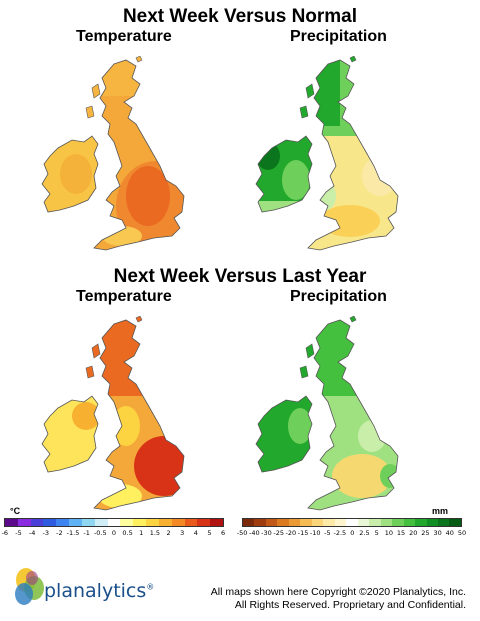 The image size is (480, 621). Describe the element at coordinates (242, 533) in the screenshot. I see `precipitation-tick-label: -50` at that location.